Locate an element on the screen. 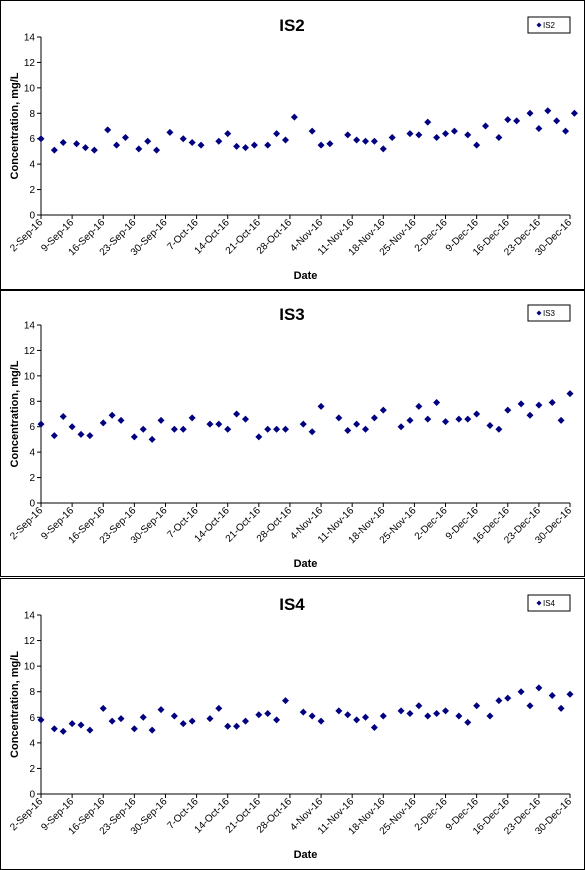 The width and height of the screenshot is (585, 870). chart-title: IS4 is located at coordinates (292, 604).